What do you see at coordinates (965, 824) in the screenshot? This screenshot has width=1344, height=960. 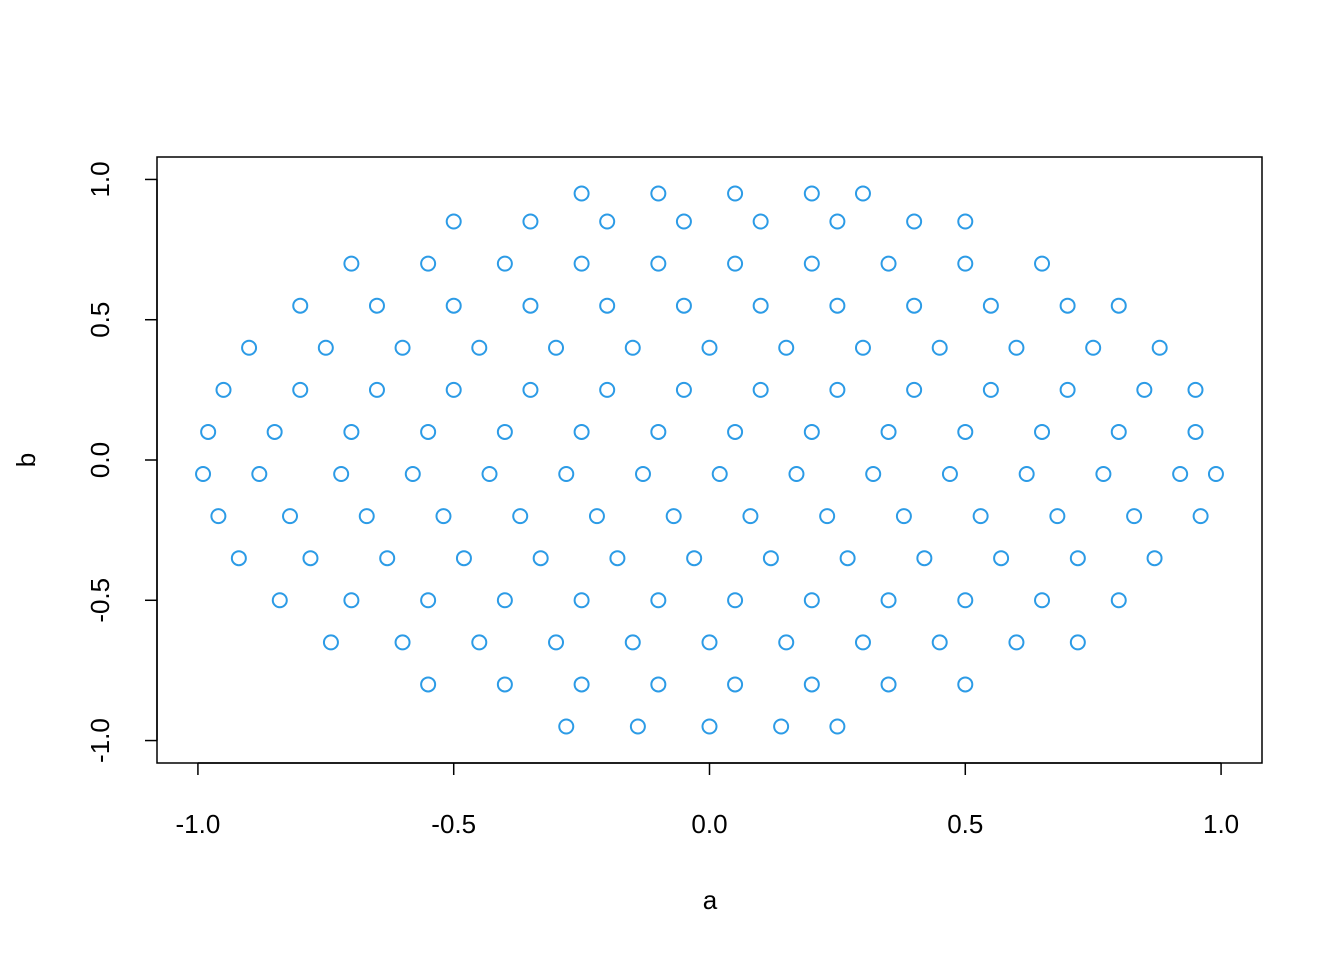 I see `x-tick-label: 0.5` at bounding box center [965, 824].